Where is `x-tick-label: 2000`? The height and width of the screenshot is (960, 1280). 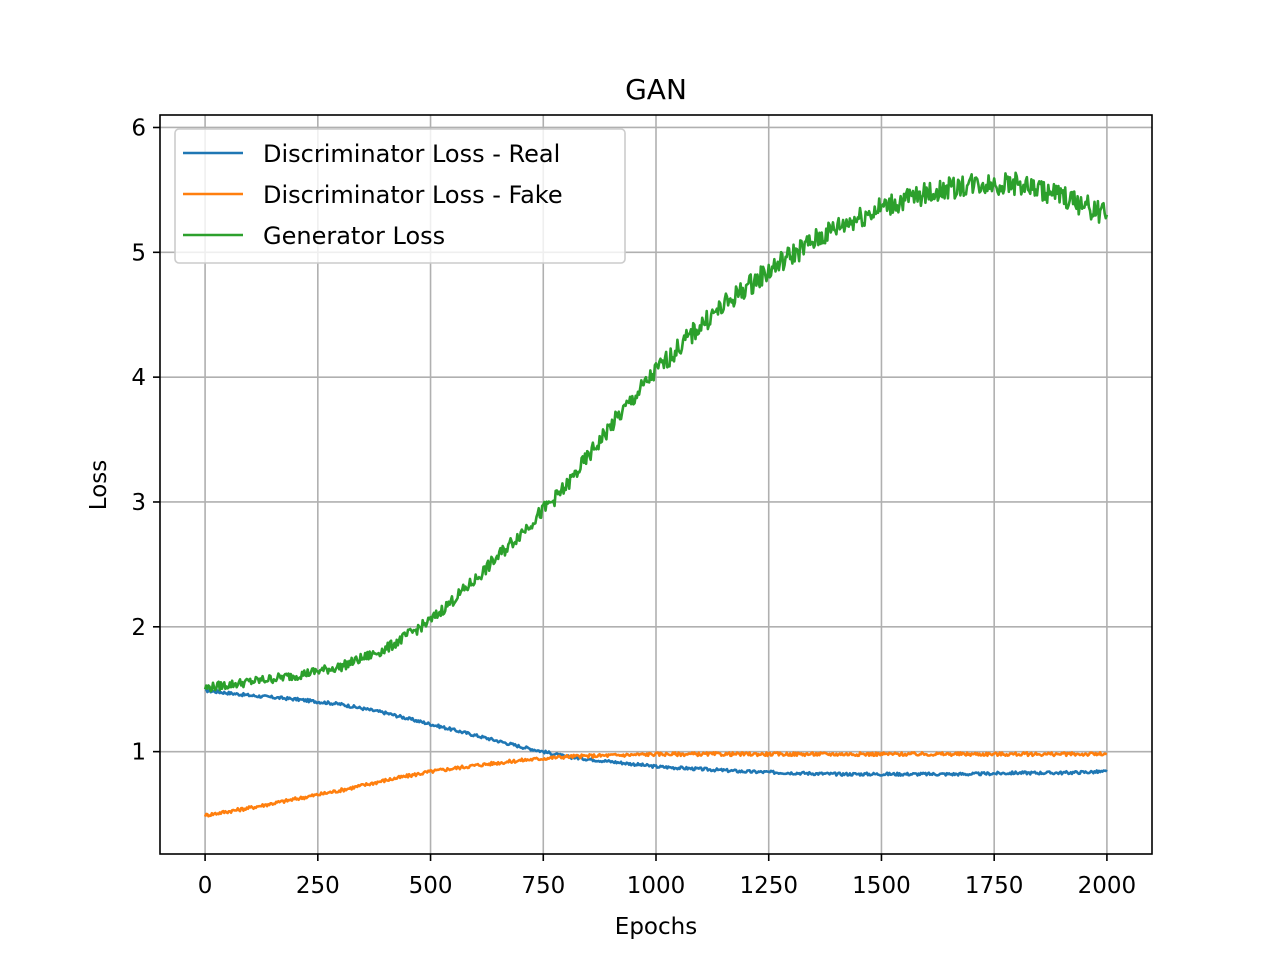
x-tick-label: 2000 is located at coordinates (1107, 886).